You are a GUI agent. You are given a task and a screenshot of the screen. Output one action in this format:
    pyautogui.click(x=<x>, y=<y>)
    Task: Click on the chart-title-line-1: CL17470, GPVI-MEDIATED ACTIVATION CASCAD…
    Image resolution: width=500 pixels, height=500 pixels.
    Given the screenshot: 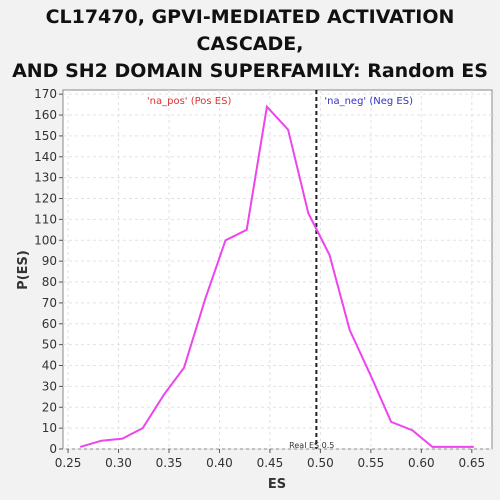 What is the action you would take?
    pyautogui.click(x=250, y=30)
    